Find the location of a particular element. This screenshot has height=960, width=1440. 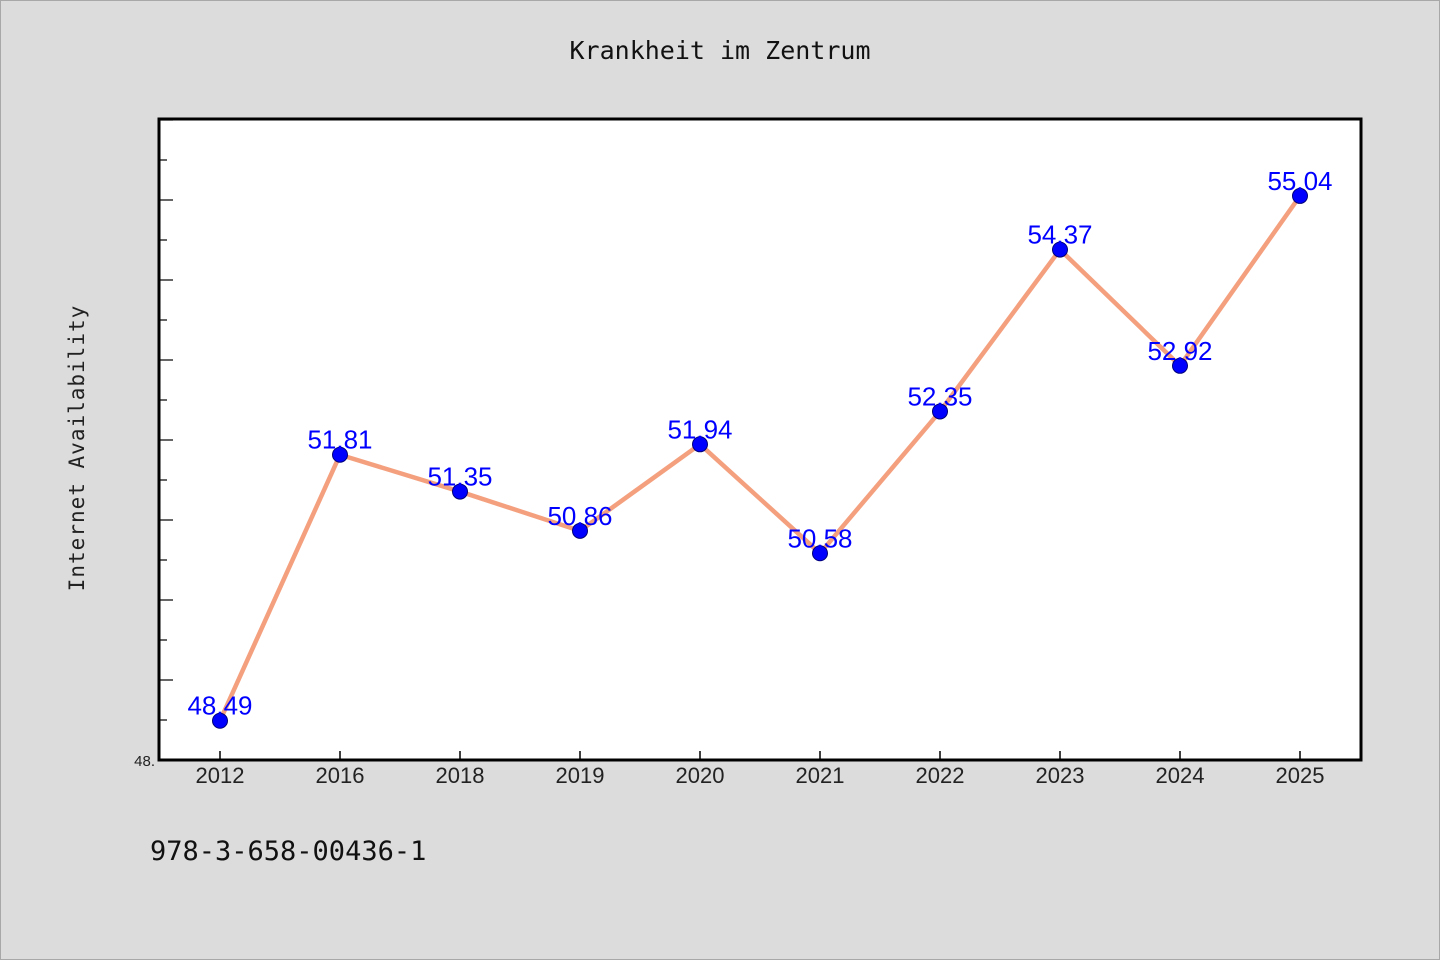

data-label: 52.35 is located at coordinates (939, 396).